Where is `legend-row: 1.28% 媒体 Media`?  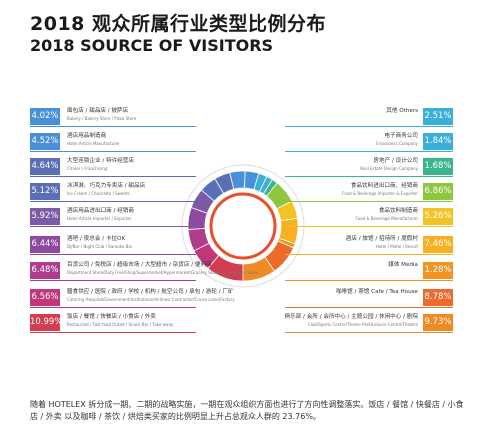 legend-row: 1.28% 媒体 Media is located at coordinates (369, 272).